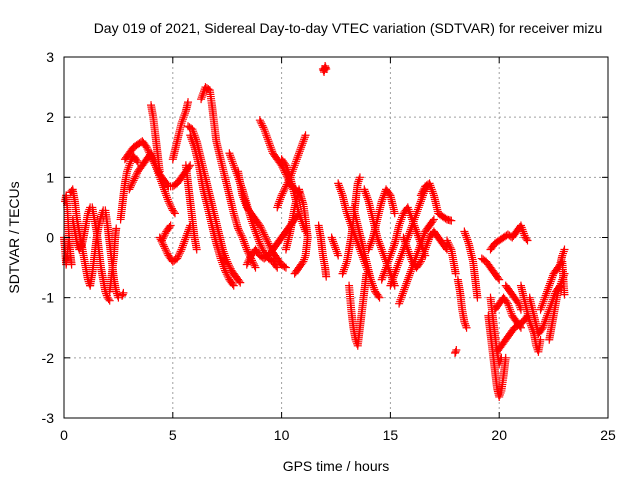 The height and width of the screenshot is (480, 640). I want to click on x-tick-label: 5, so click(173, 435).